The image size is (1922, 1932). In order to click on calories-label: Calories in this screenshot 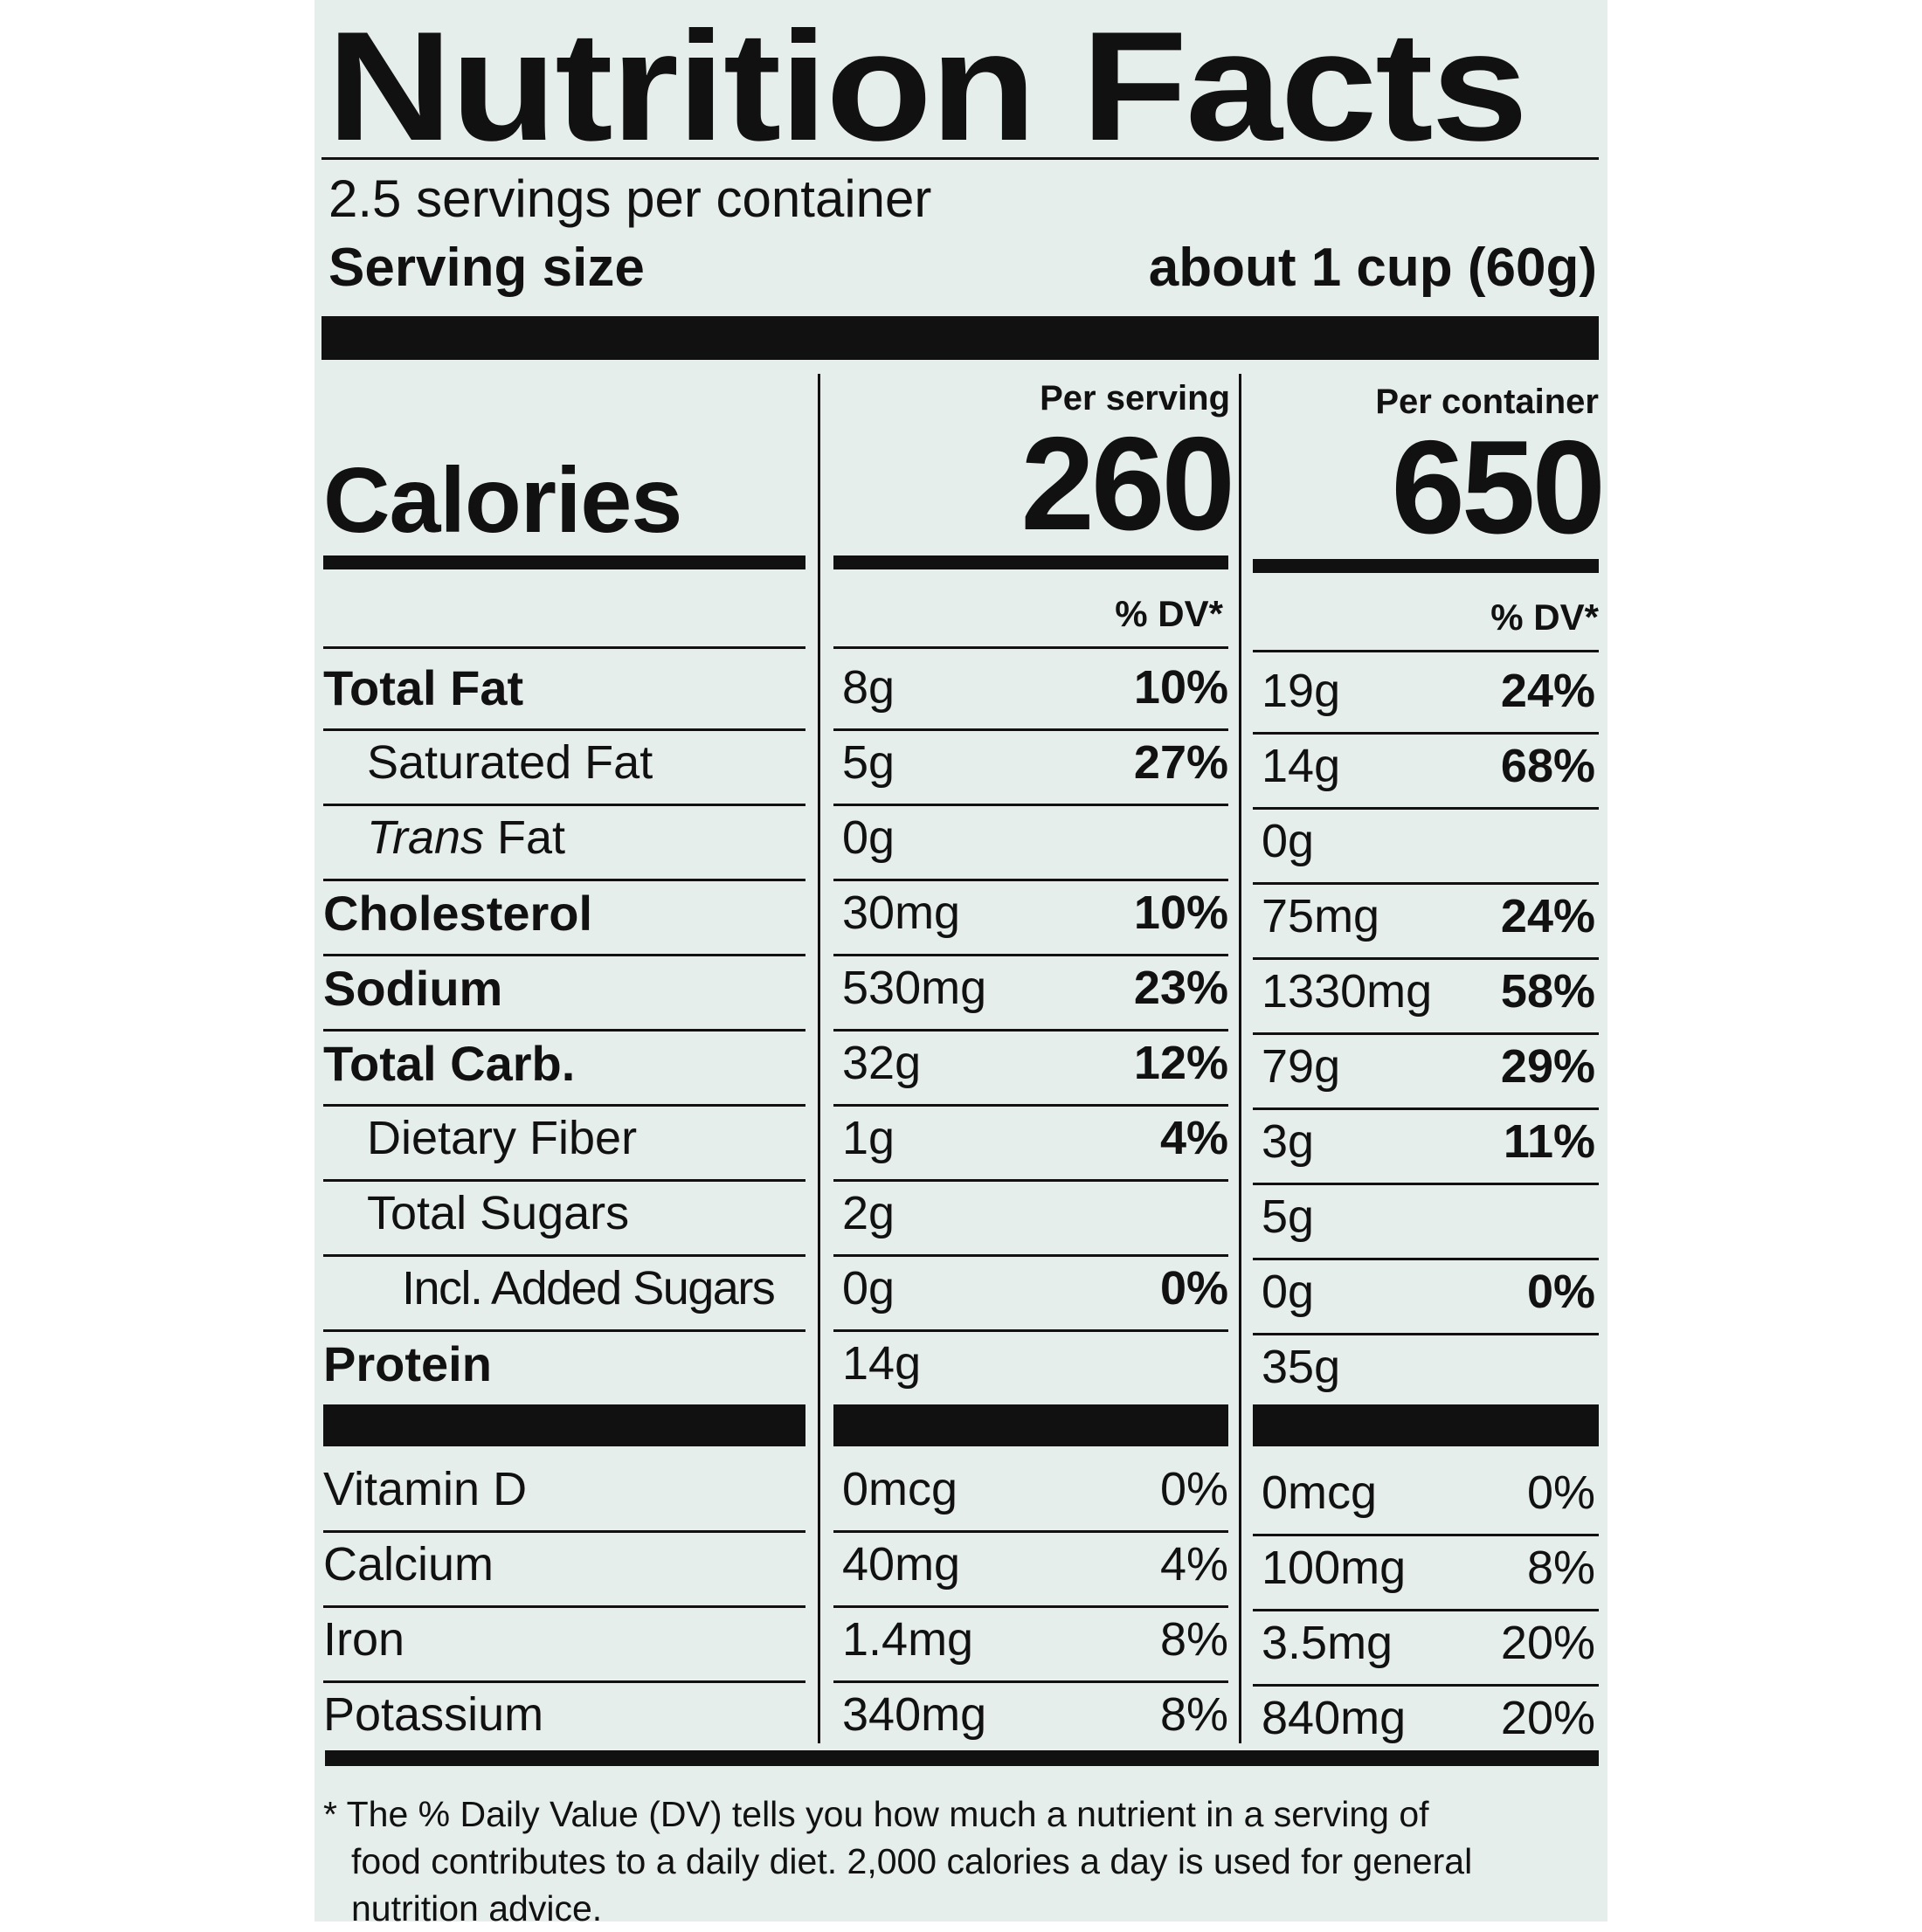, I will do `click(503, 500)`.